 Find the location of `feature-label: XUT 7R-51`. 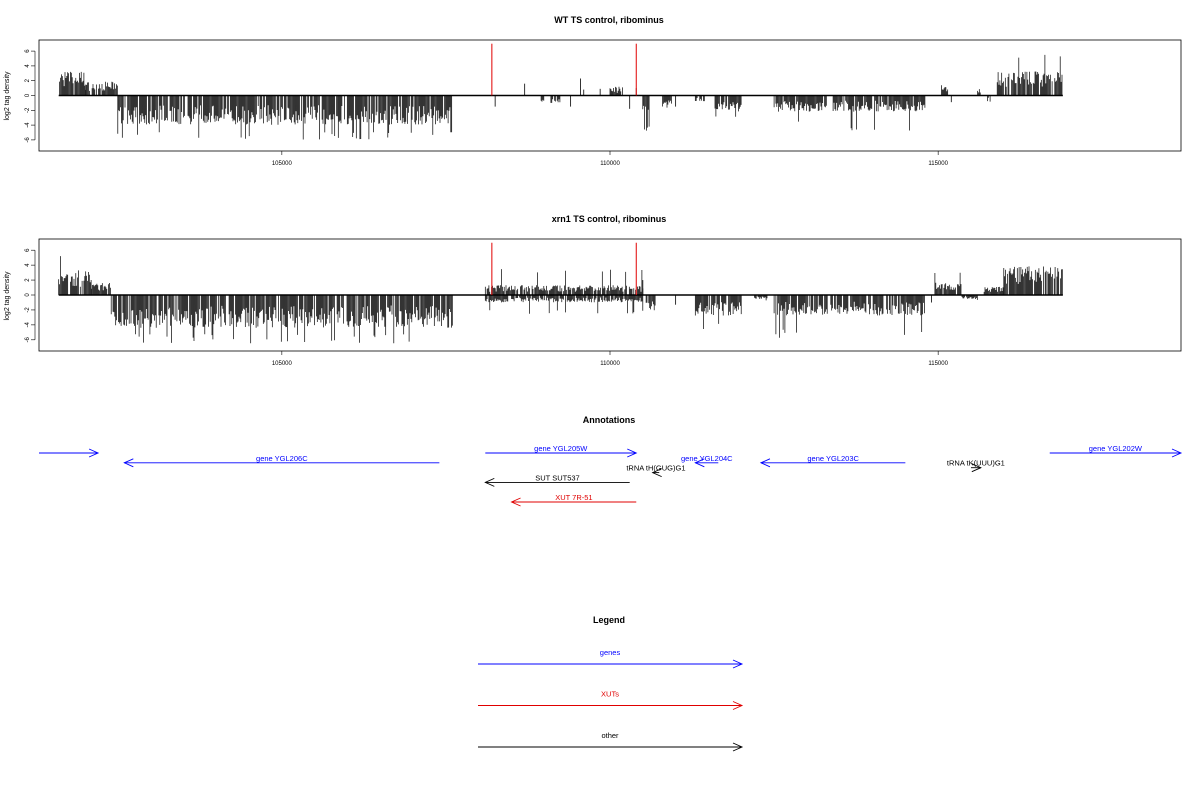

feature-label: XUT 7R-51 is located at coordinates (573, 497).